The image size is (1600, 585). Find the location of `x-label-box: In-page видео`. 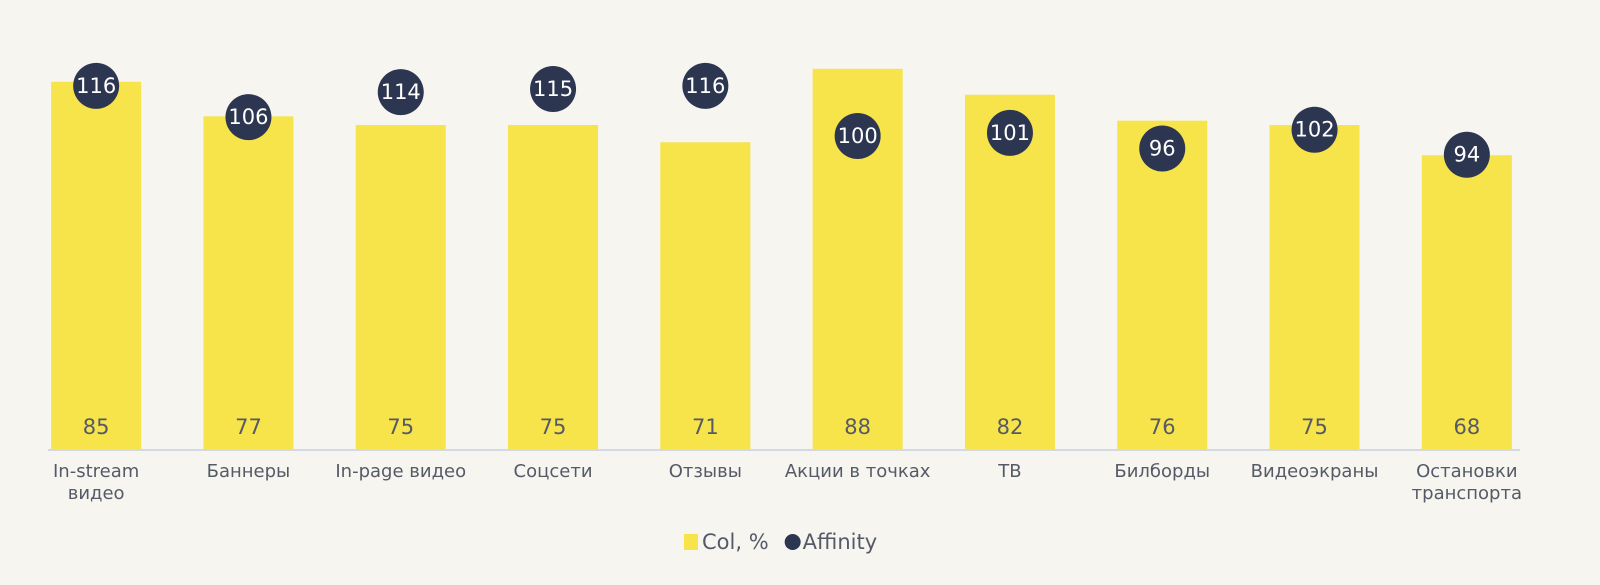

x-label-box: In-page видео is located at coordinates (401, 471).